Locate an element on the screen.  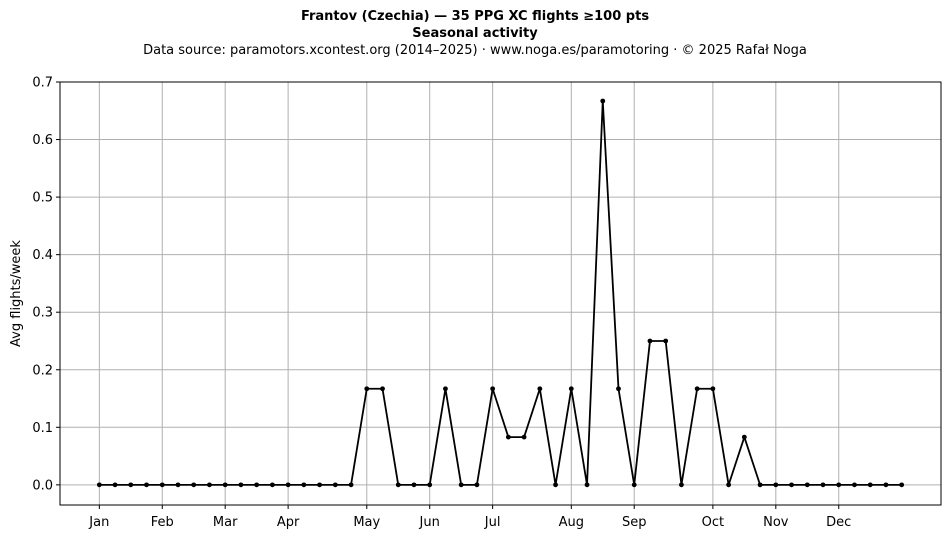
y-tick-label: 0.6 is located at coordinates (42, 140).